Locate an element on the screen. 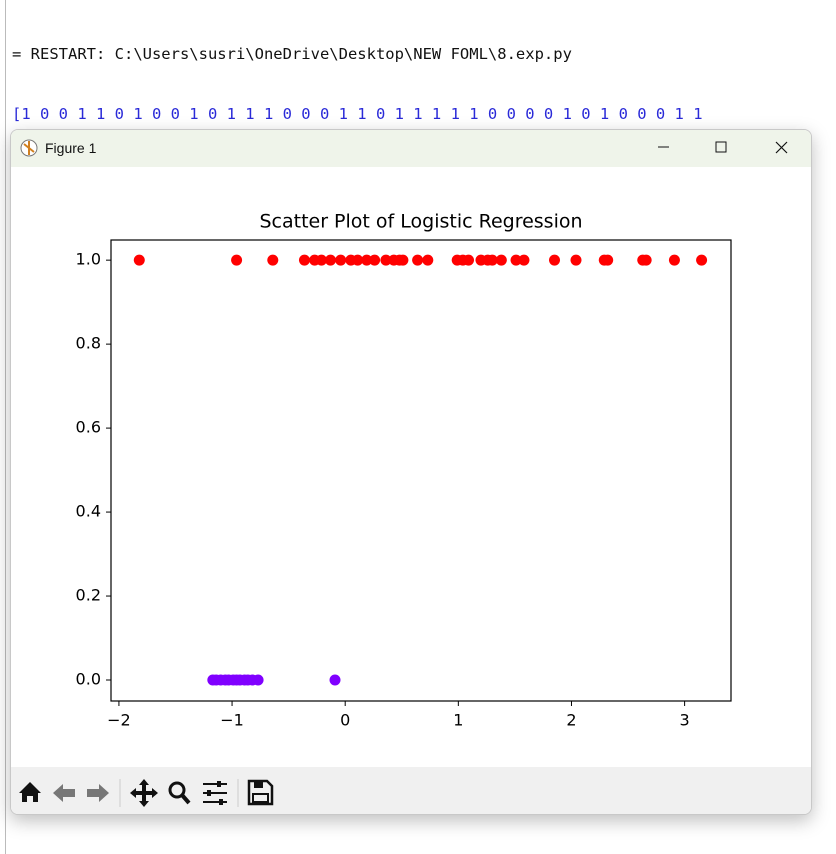  maximize-button is located at coordinates (721, 147).